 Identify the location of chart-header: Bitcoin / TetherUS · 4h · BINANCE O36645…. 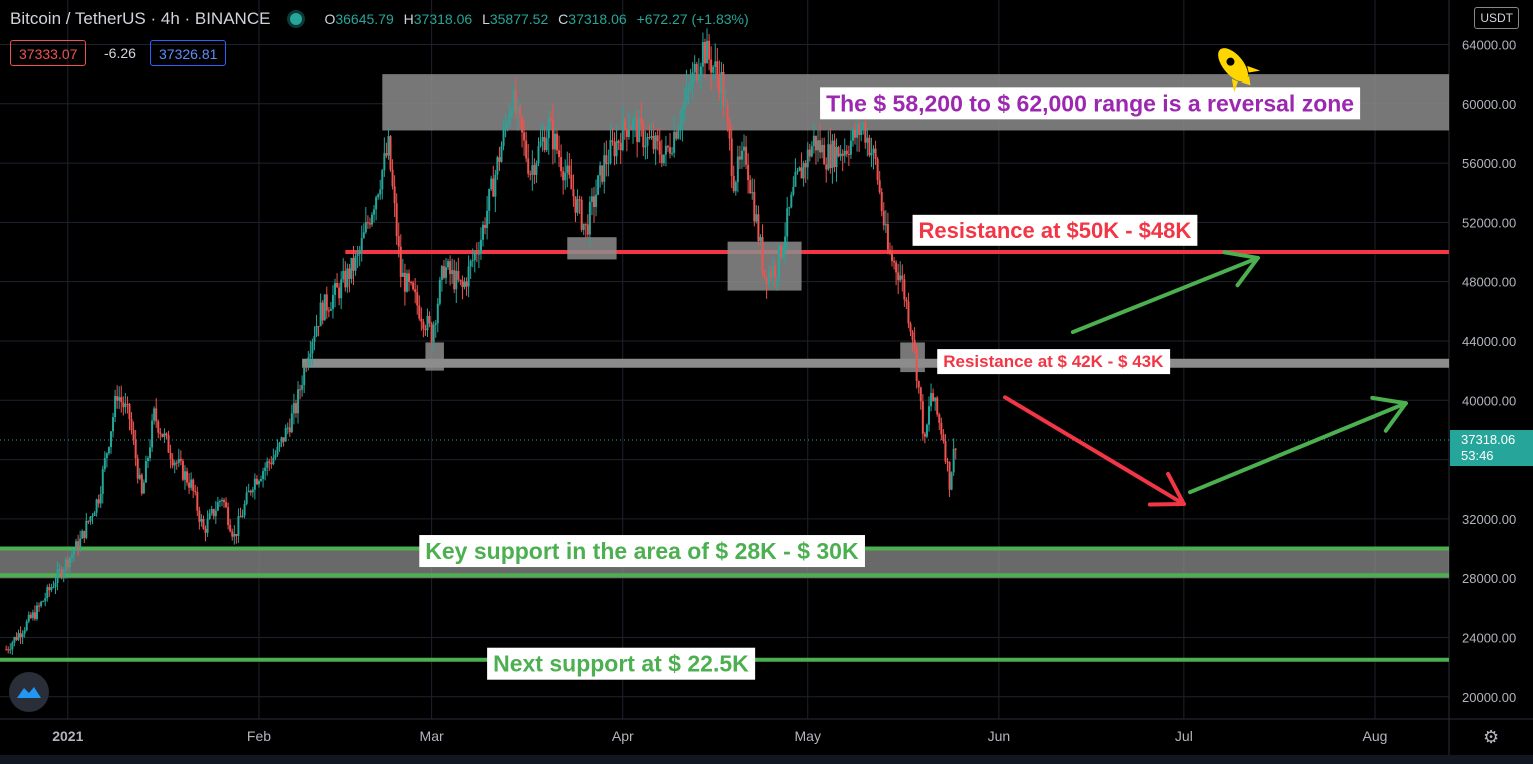
(382, 19).